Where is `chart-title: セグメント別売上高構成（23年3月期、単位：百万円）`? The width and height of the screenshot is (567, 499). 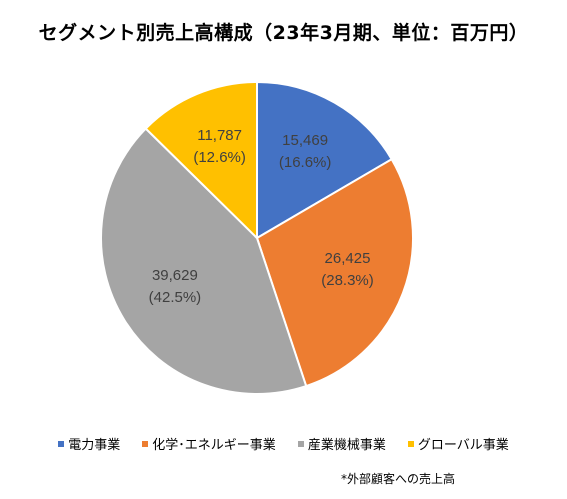 chart-title: セグメント別売上高構成（23年3月期、単位：百万円） is located at coordinates (283, 33).